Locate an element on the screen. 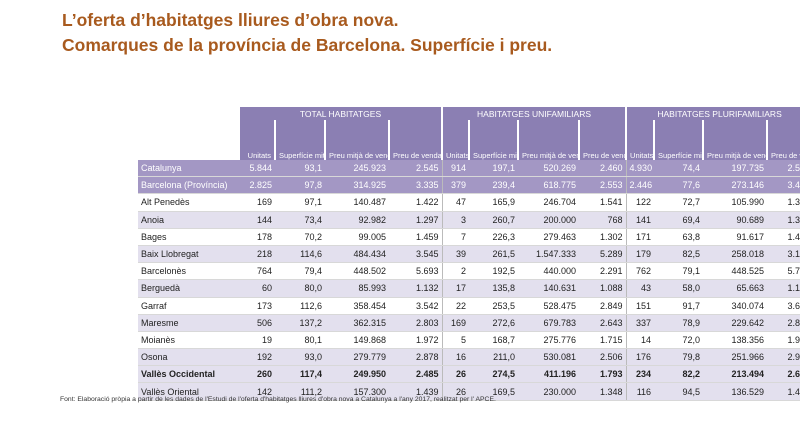  table-cell: 82,5 is located at coordinates (679, 254).